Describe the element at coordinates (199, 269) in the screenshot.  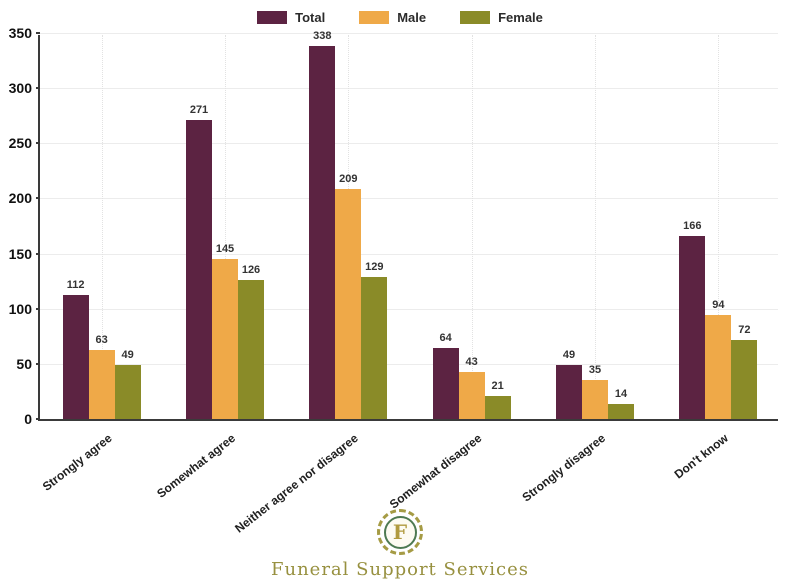
I see `bar-total-somewhat-agree` at that location.